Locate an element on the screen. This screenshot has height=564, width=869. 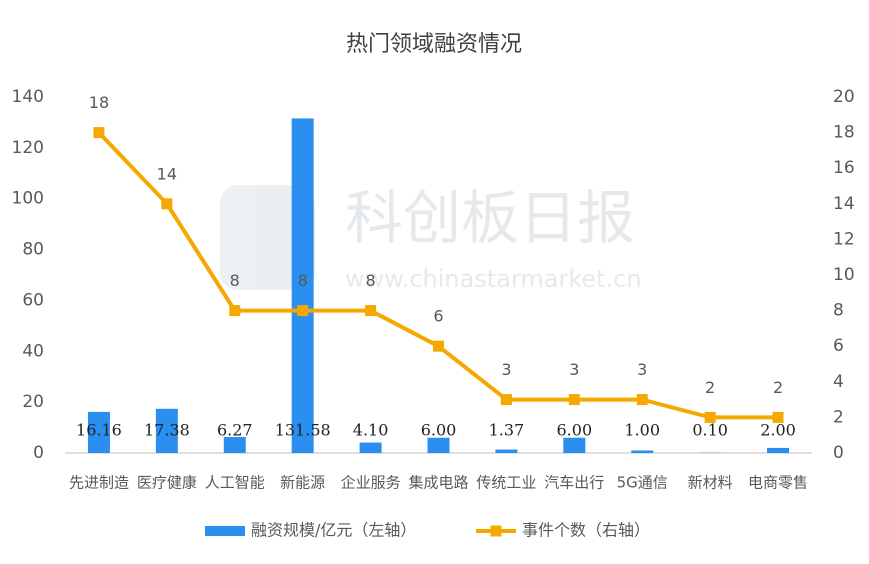
bar-value-label: 17.38 is located at coordinates (167, 430).